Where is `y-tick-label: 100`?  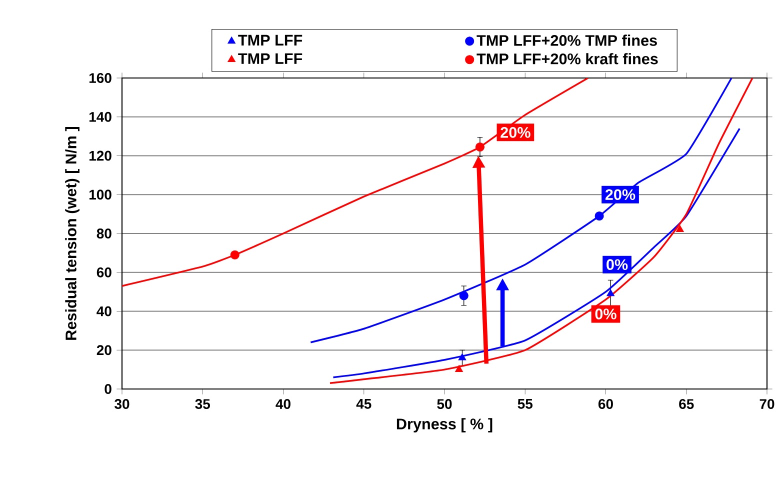
y-tick-label: 100 is located at coordinates (100, 195).